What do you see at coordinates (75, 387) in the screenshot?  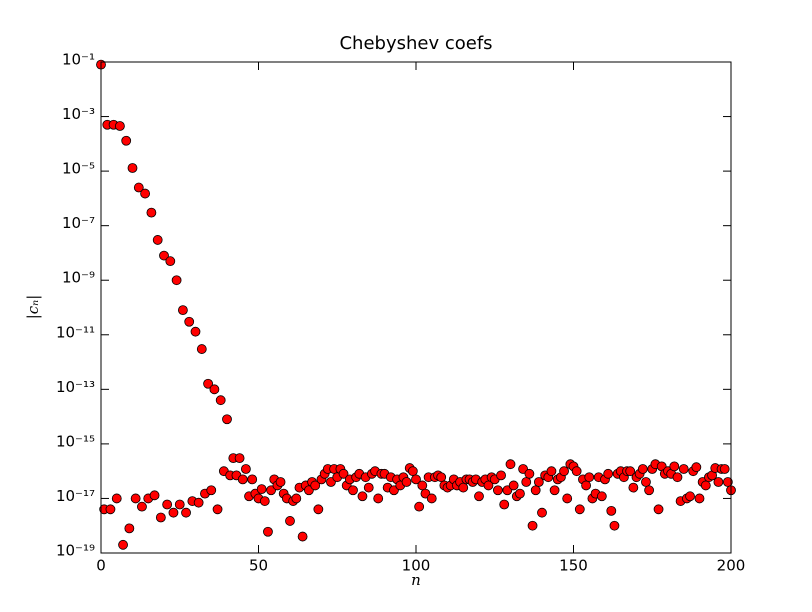 I see `y-tick-label: 10⁻¹³` at bounding box center [75, 387].